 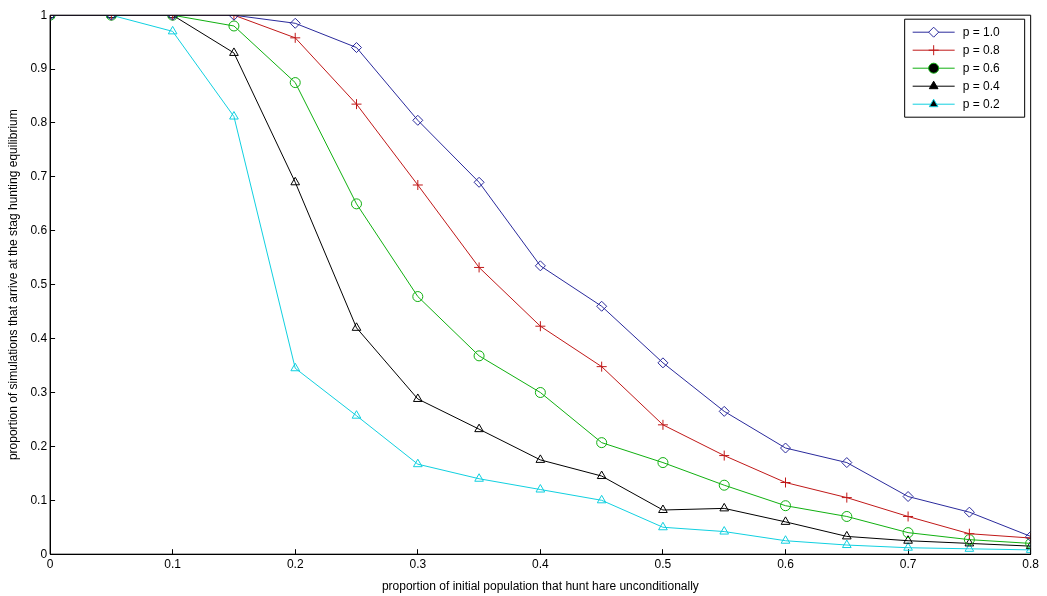 What do you see at coordinates (173, 563) in the screenshot?
I see `x-tick-label: 0.1` at bounding box center [173, 563].